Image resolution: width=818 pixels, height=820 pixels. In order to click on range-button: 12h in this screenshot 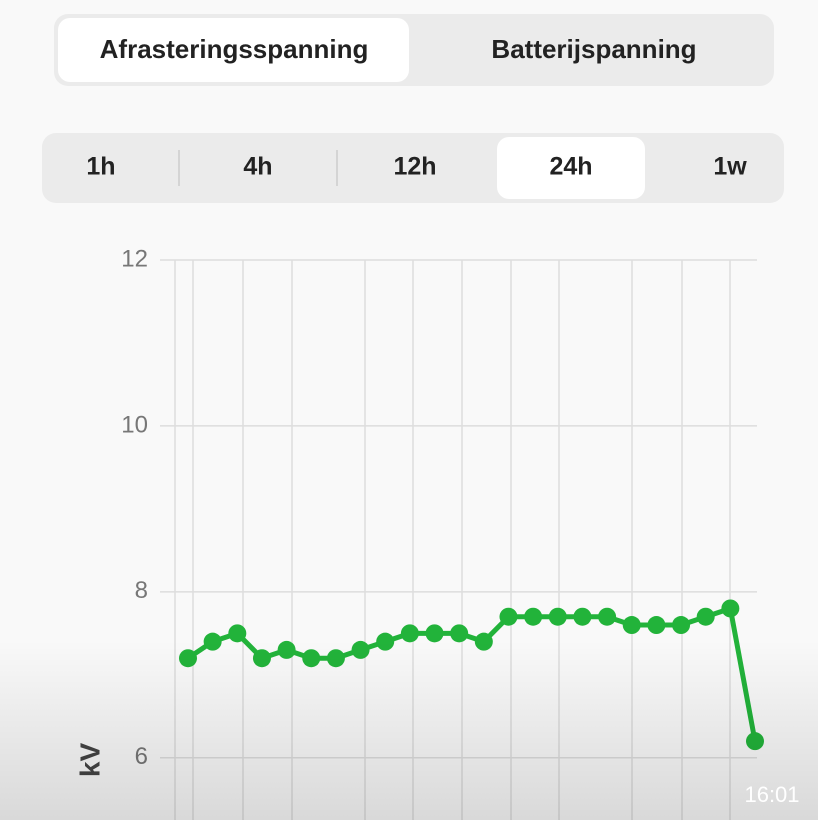, I will do `click(414, 167)`.